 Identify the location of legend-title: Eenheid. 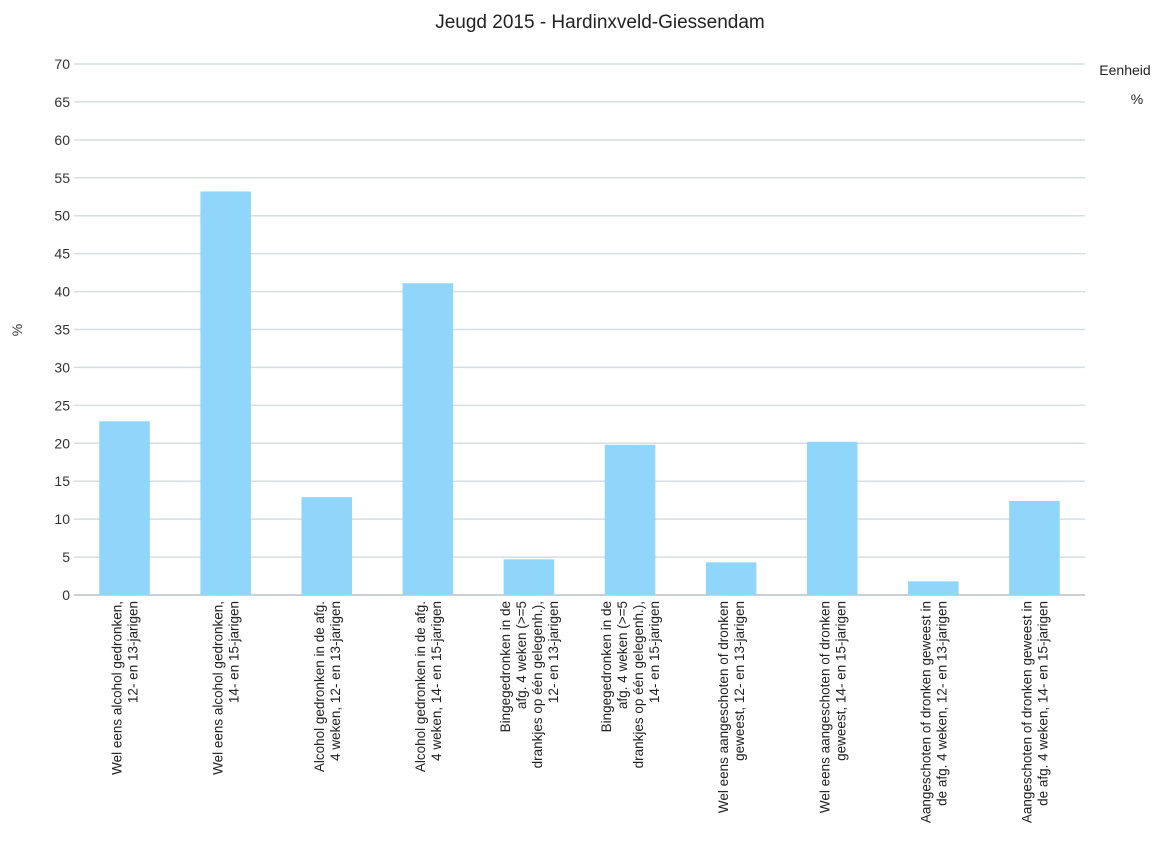
(1124, 70).